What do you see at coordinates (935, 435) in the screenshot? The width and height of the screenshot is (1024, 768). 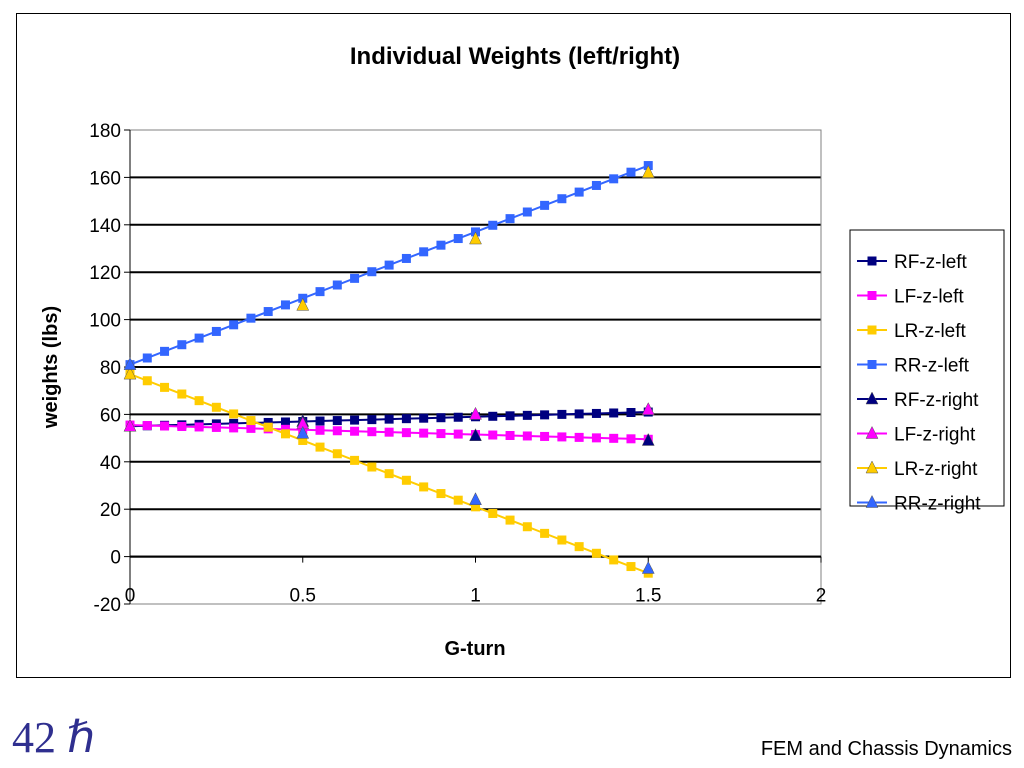 I see `legend-label: LF-z-right` at bounding box center [935, 435].